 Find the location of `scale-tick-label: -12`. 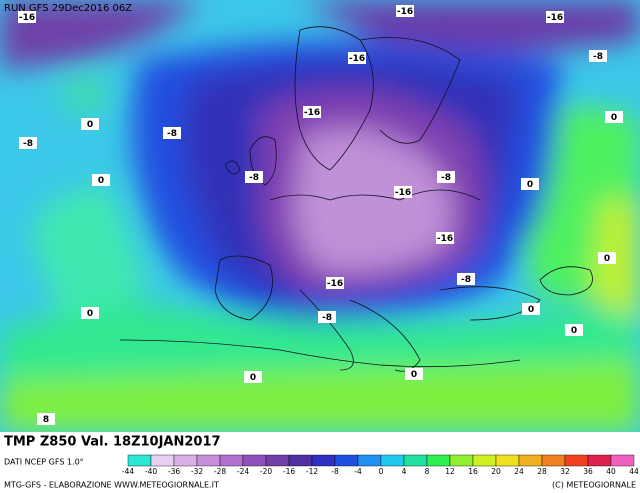

scale-tick-label: -12 is located at coordinates (312, 471).